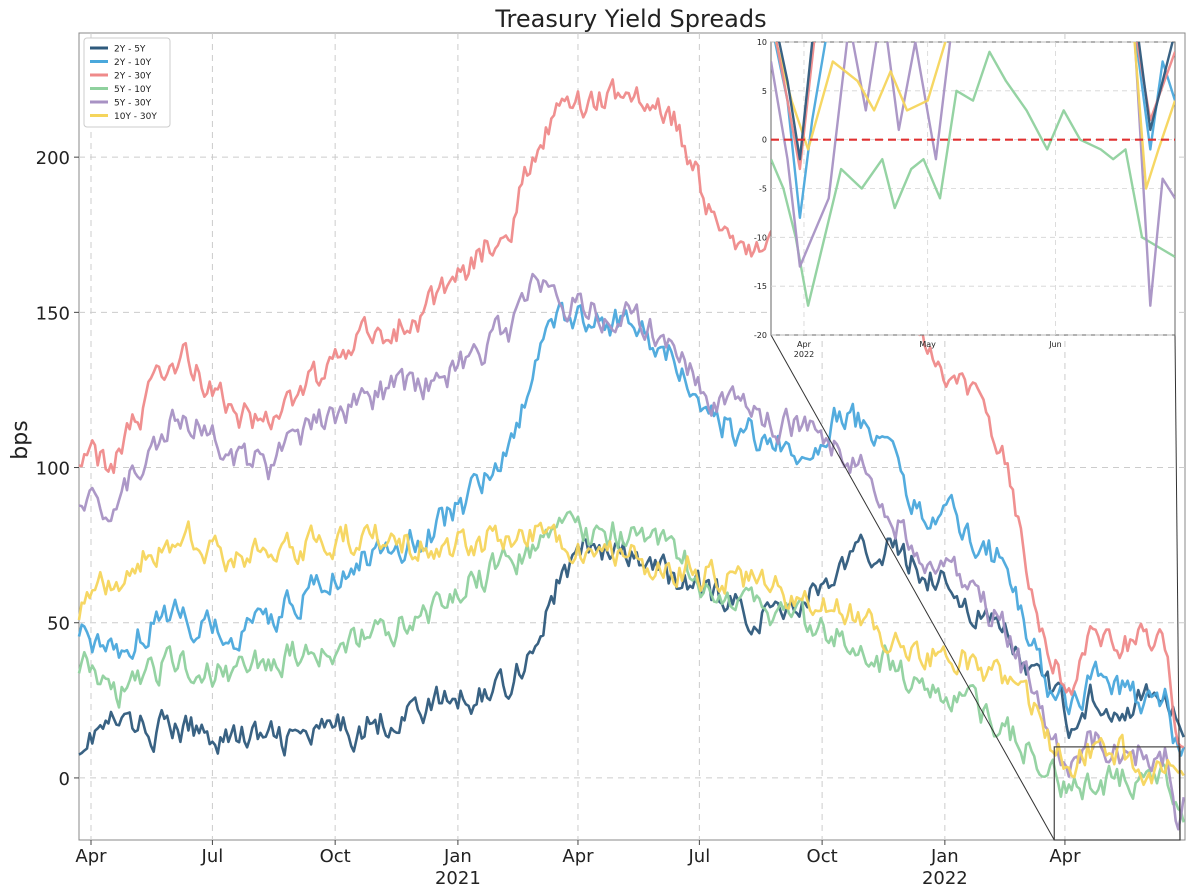 The width and height of the screenshot is (1200, 891). I want to click on inset-series-line-2y-30y, so click(975, 106).